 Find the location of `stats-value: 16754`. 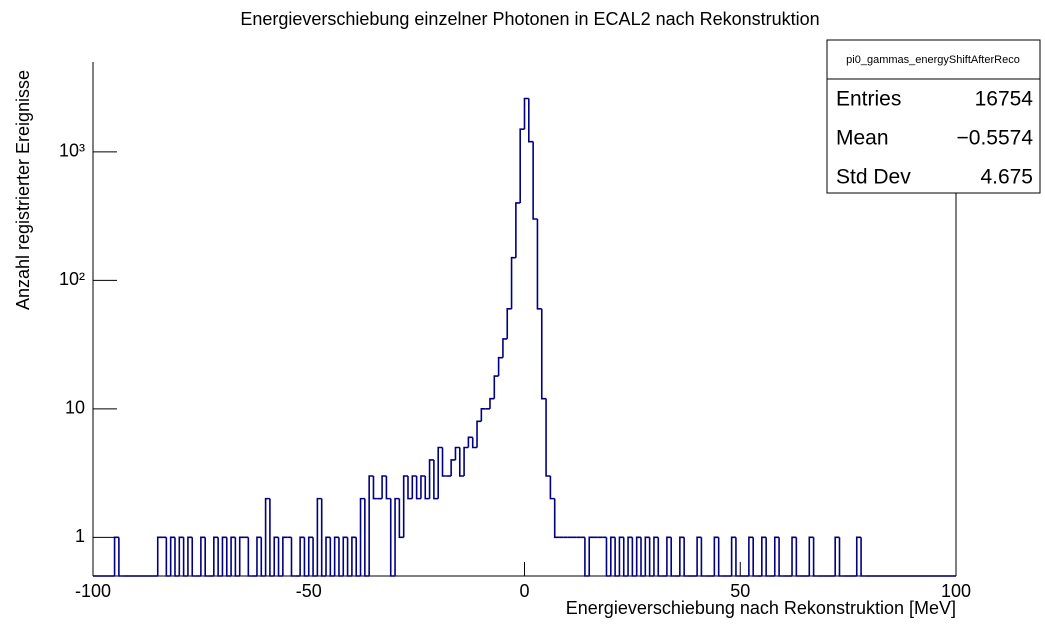

stats-value: 16754 is located at coordinates (1004, 99).